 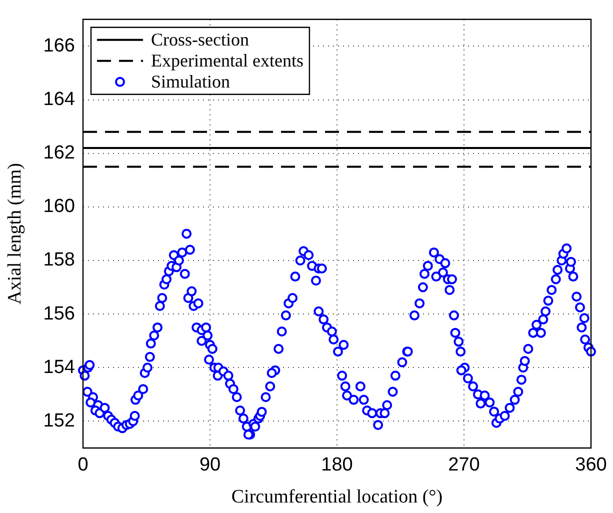 I want to click on x-tick-label: 270, so click(x=464, y=465).